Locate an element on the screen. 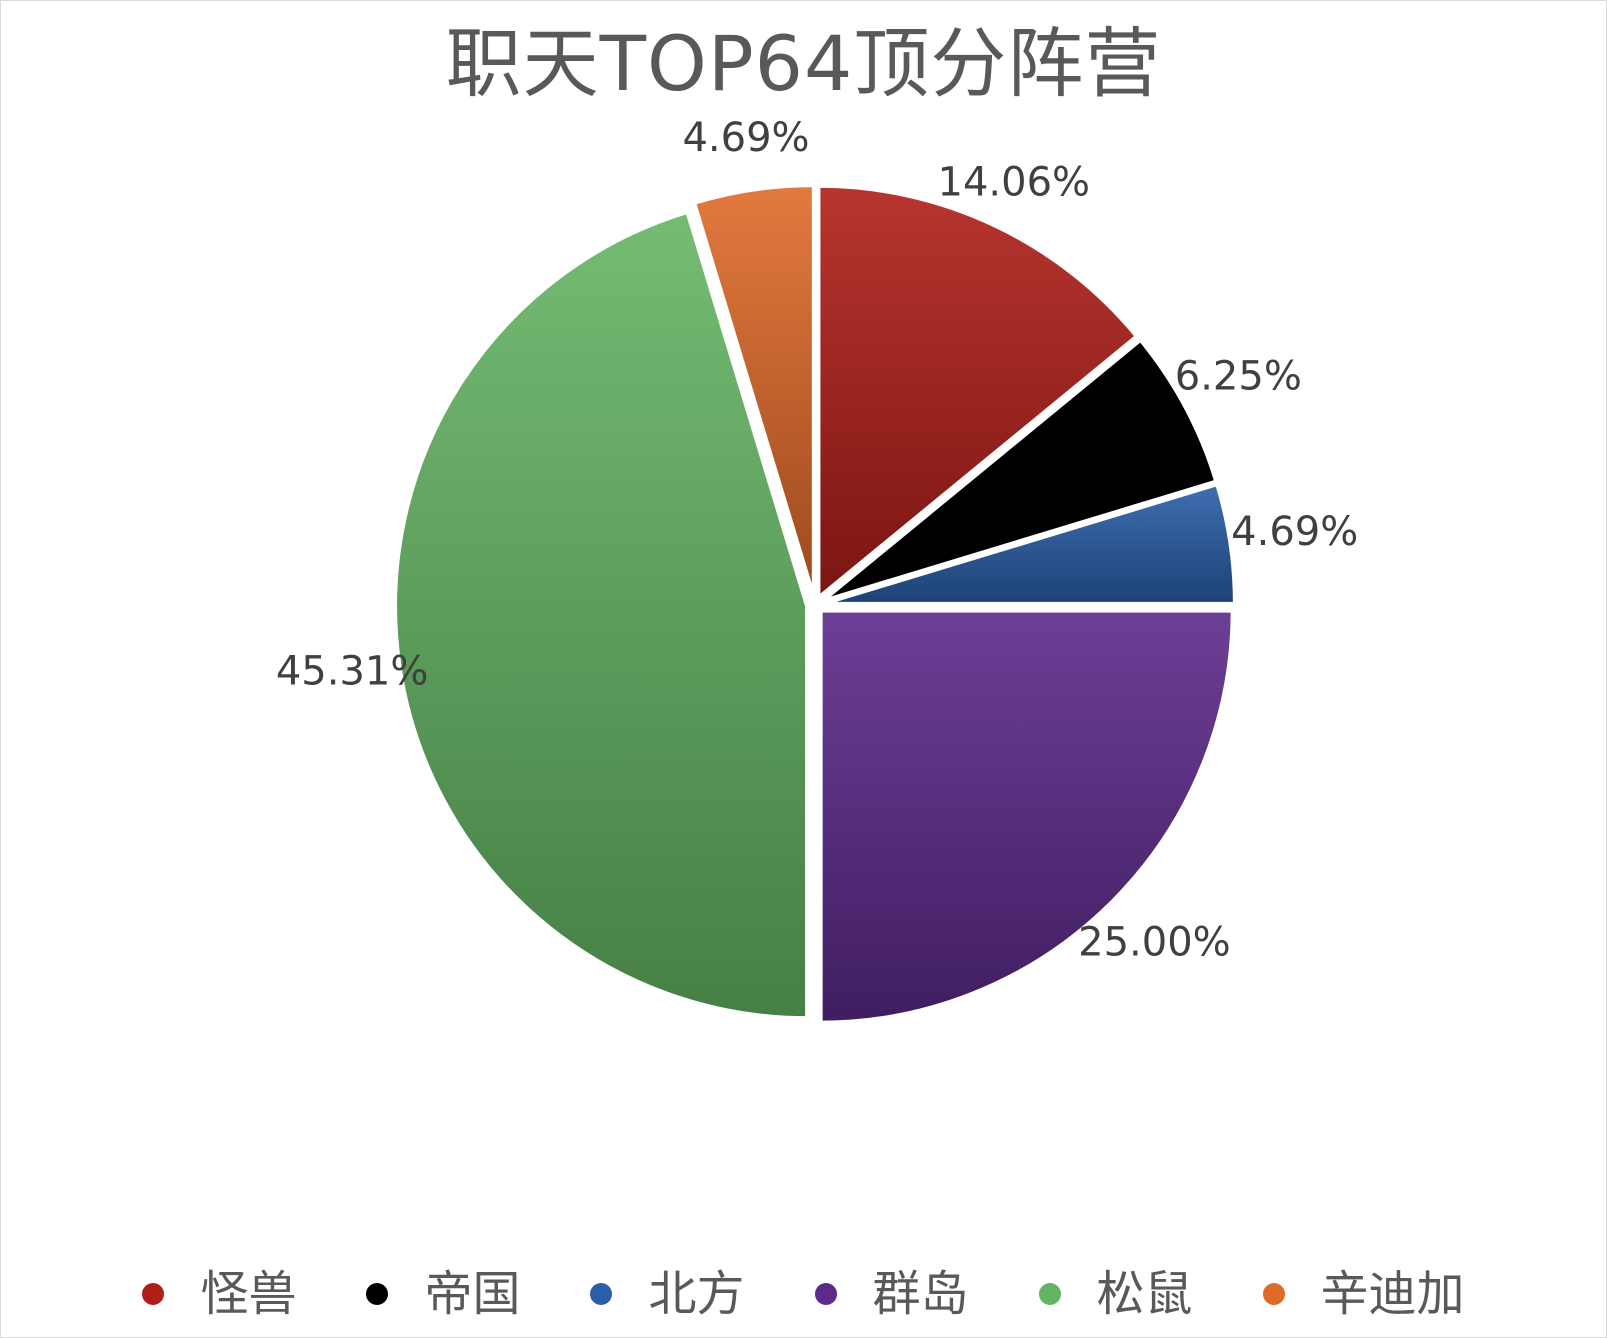 The image size is (1607, 1338). data-label-5: 45.31% is located at coordinates (352, 672).